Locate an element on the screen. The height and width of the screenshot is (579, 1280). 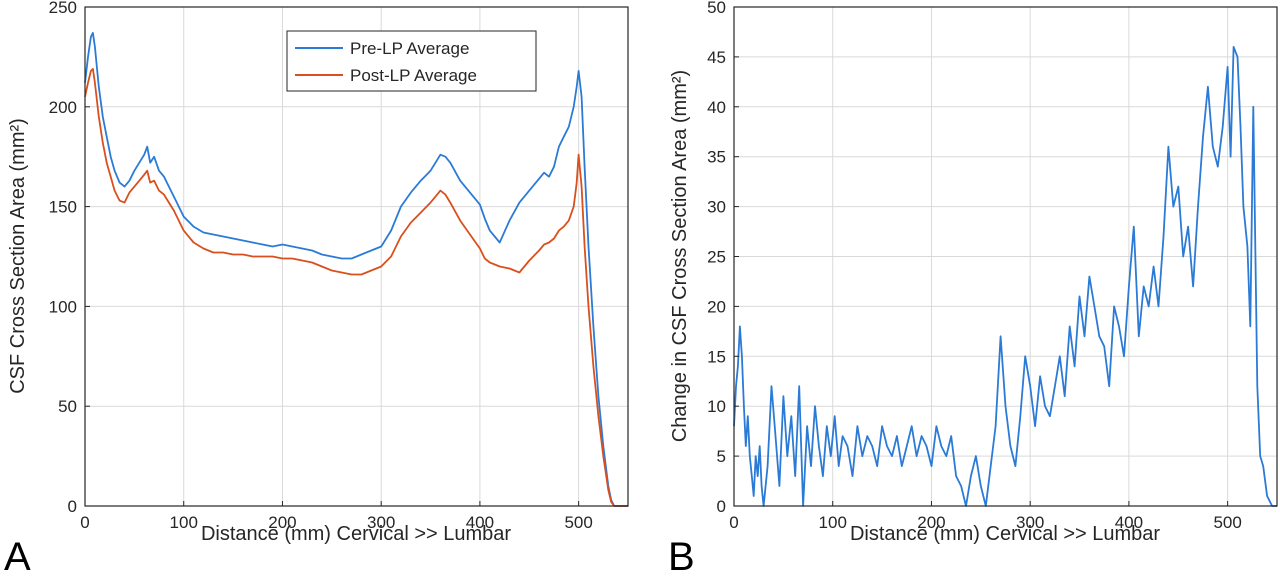
panel-b-xlabel: Distance (mm) Cervical >> Lumbar is located at coordinates (1005, 534).